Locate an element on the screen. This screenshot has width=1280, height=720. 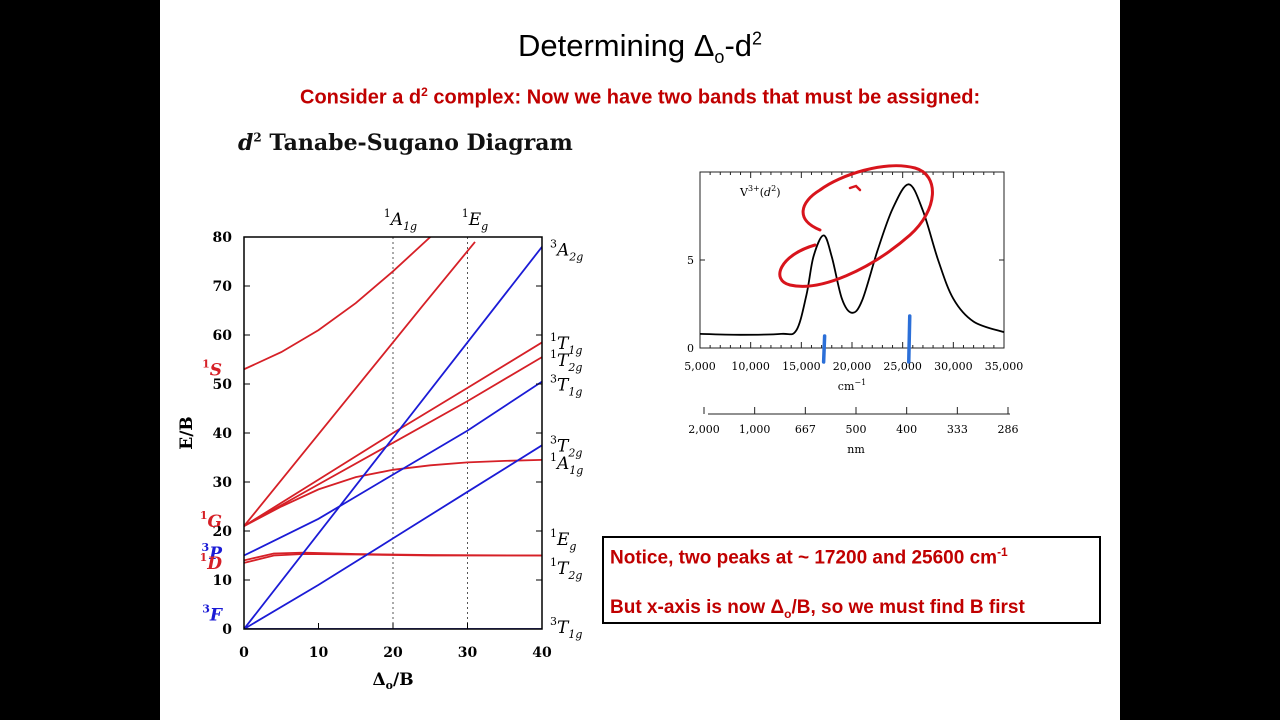
spectrum-x-tick-label: 25,000 is located at coordinates (902, 366).